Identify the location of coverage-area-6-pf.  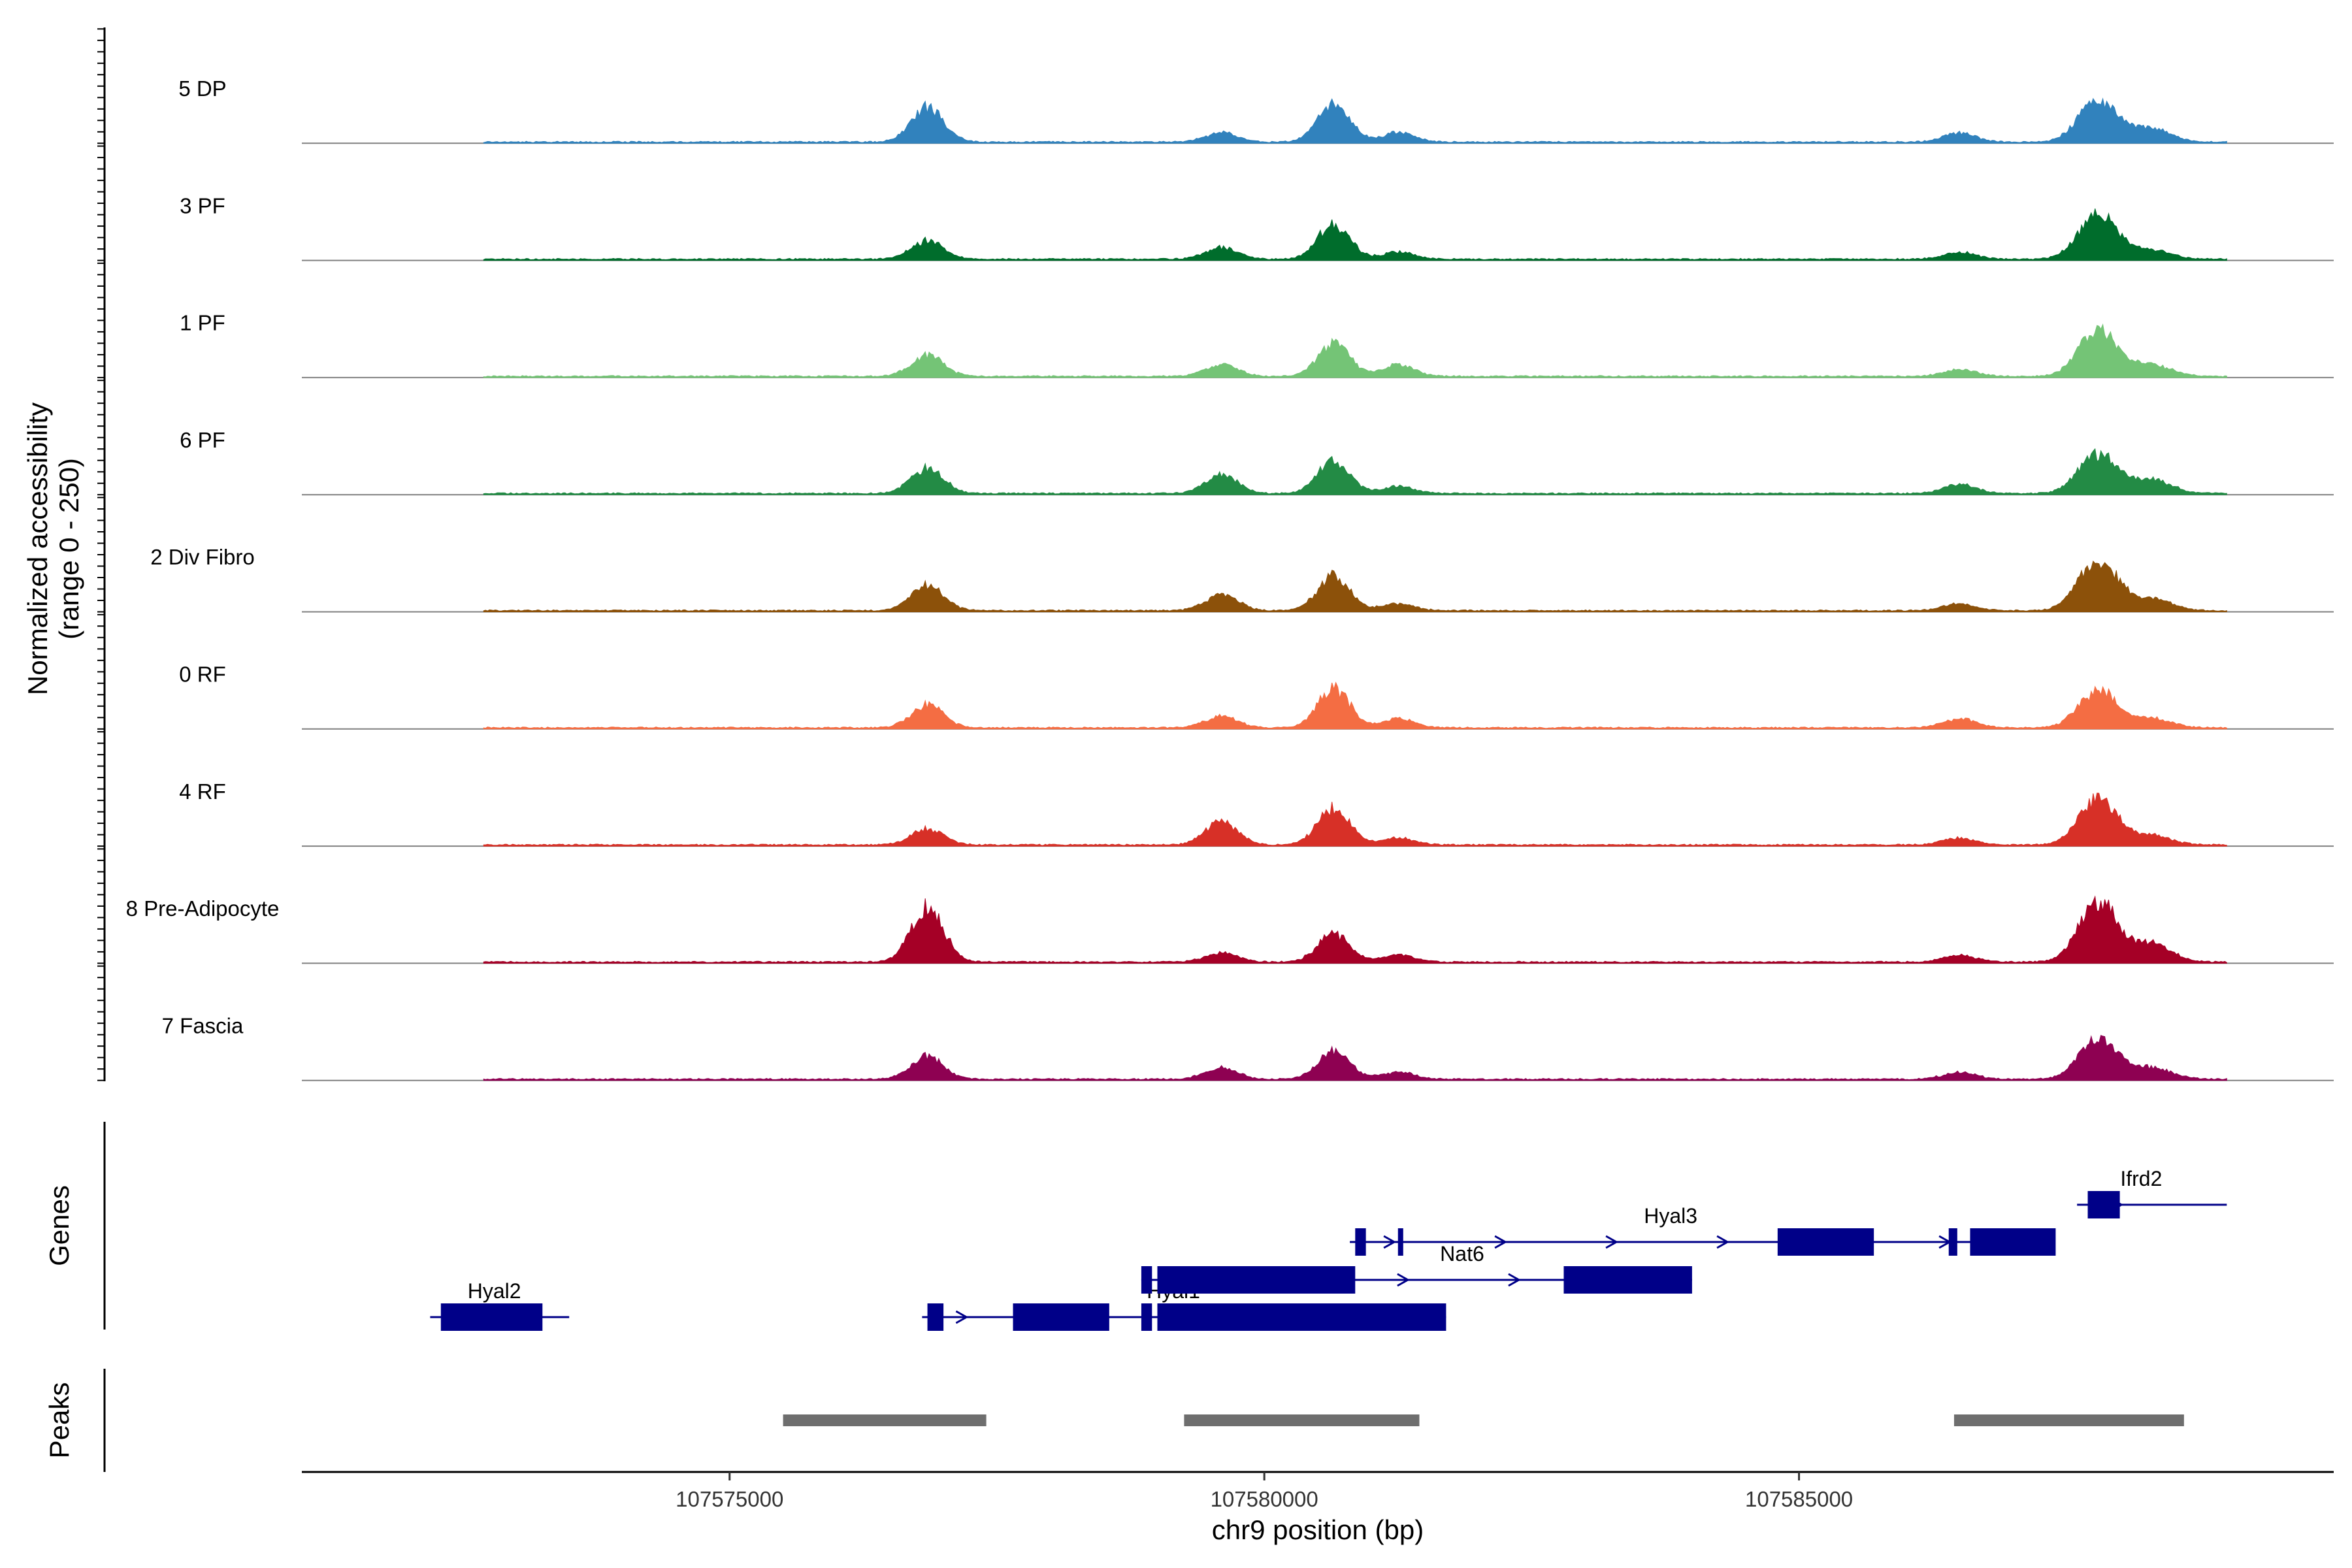
(1355, 471).